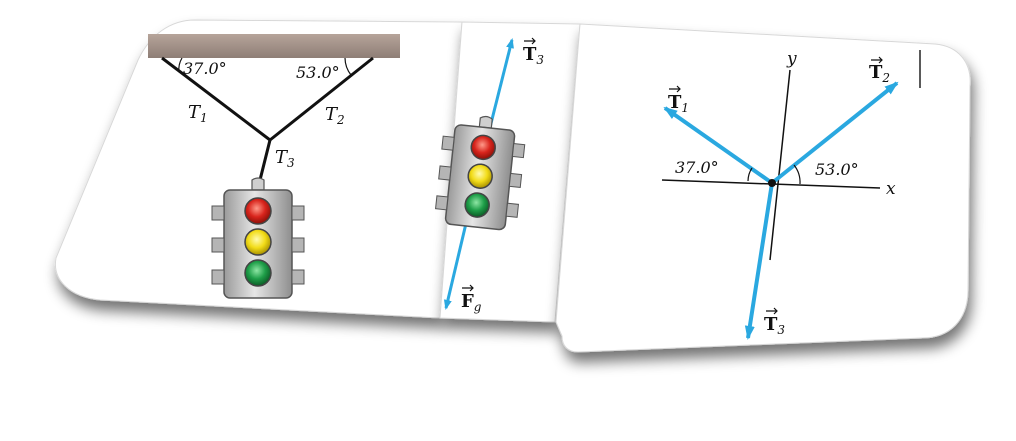  I want to click on y-axis, so click(780, 165).